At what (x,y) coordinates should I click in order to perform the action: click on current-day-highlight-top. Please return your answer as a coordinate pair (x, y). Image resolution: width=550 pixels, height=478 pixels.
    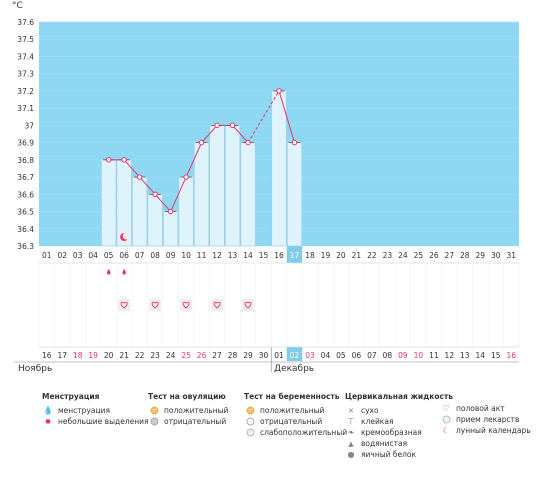
    Looking at the image, I should click on (294, 254).